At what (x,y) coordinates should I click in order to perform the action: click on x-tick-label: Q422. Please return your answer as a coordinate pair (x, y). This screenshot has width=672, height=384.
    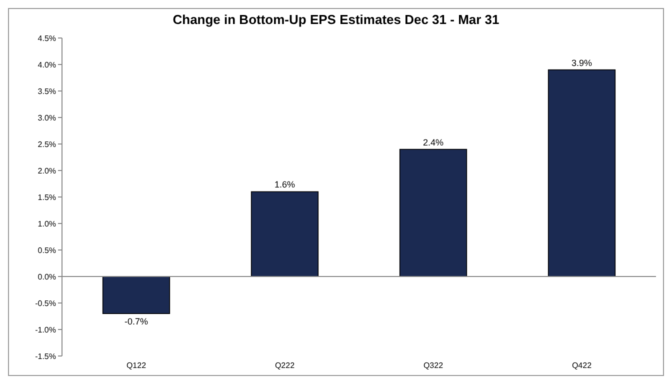
    Looking at the image, I should click on (582, 365).